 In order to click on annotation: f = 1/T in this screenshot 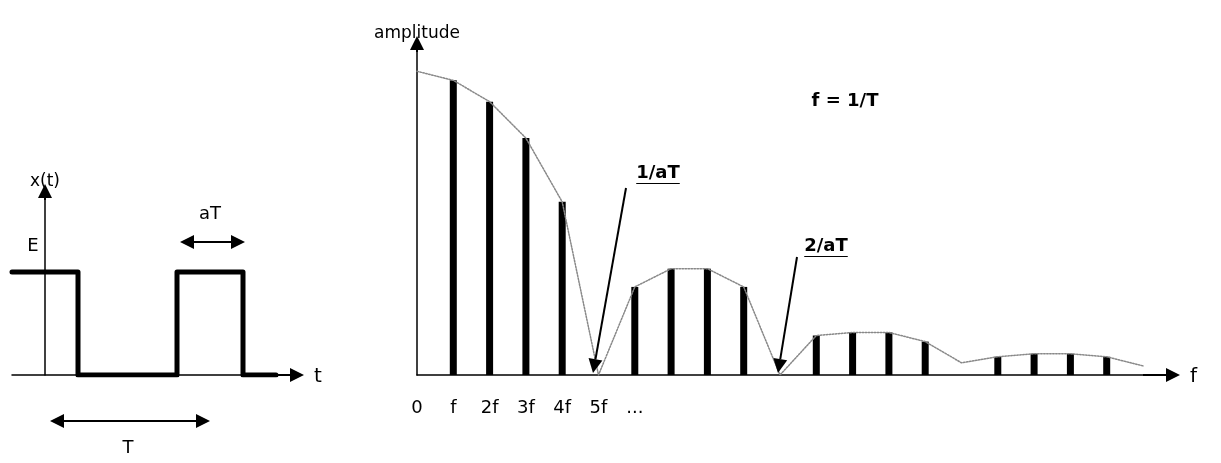, I will do `click(845, 99)`.